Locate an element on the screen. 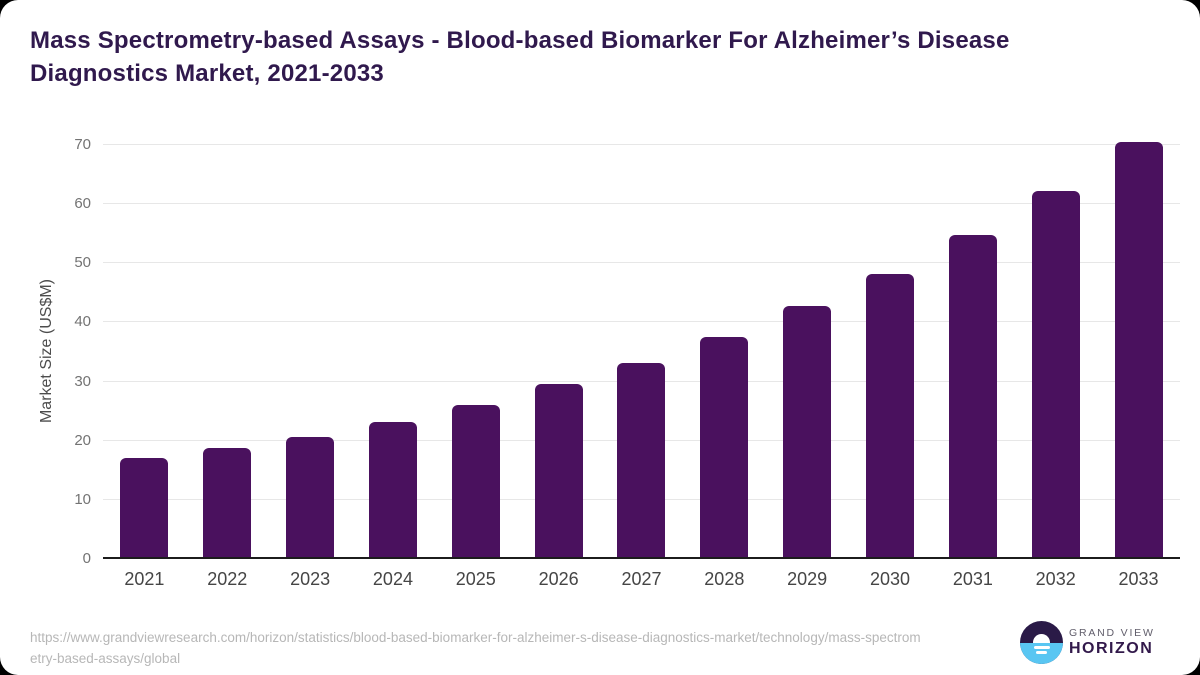  bar-column-2022 is located at coordinates (227, 346).